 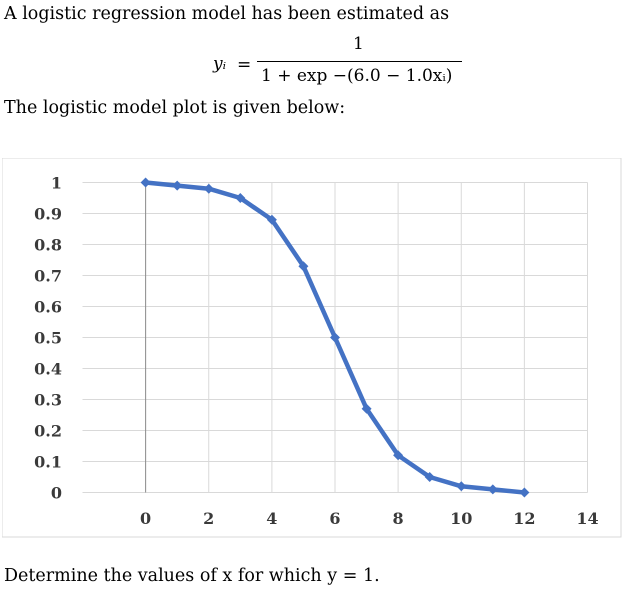 I want to click on x-tick-label: 2, so click(x=208, y=518).